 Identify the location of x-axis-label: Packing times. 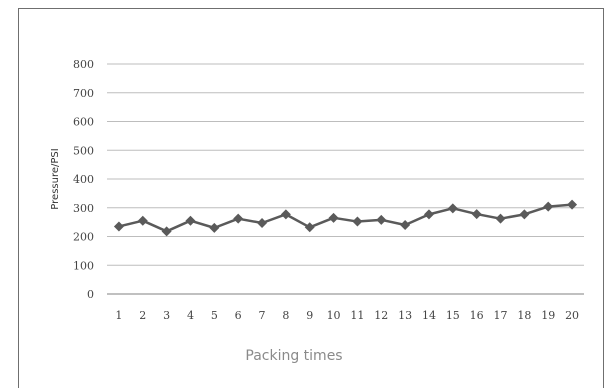
(293, 356).